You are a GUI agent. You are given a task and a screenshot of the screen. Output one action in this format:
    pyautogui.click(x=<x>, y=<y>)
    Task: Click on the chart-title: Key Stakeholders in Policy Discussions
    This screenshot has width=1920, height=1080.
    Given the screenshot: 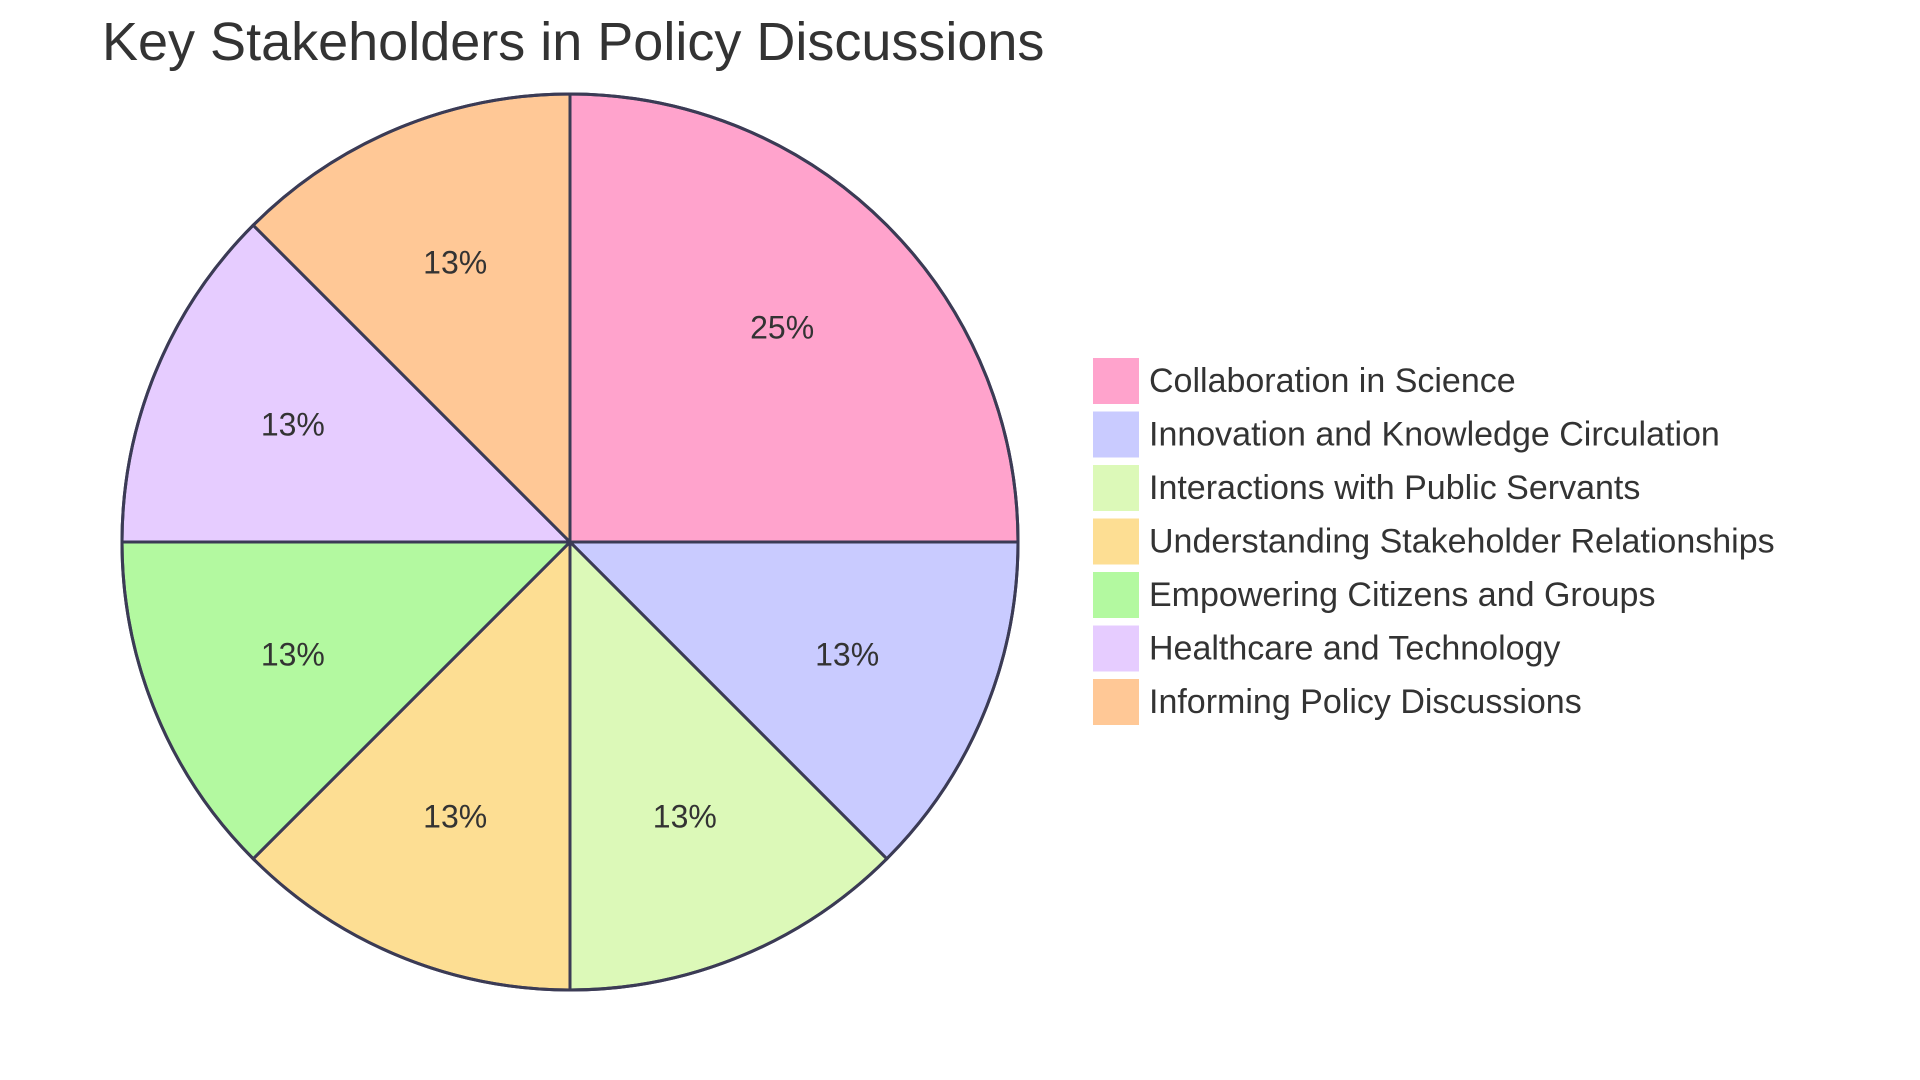 What is the action you would take?
    pyautogui.click(x=573, y=42)
    